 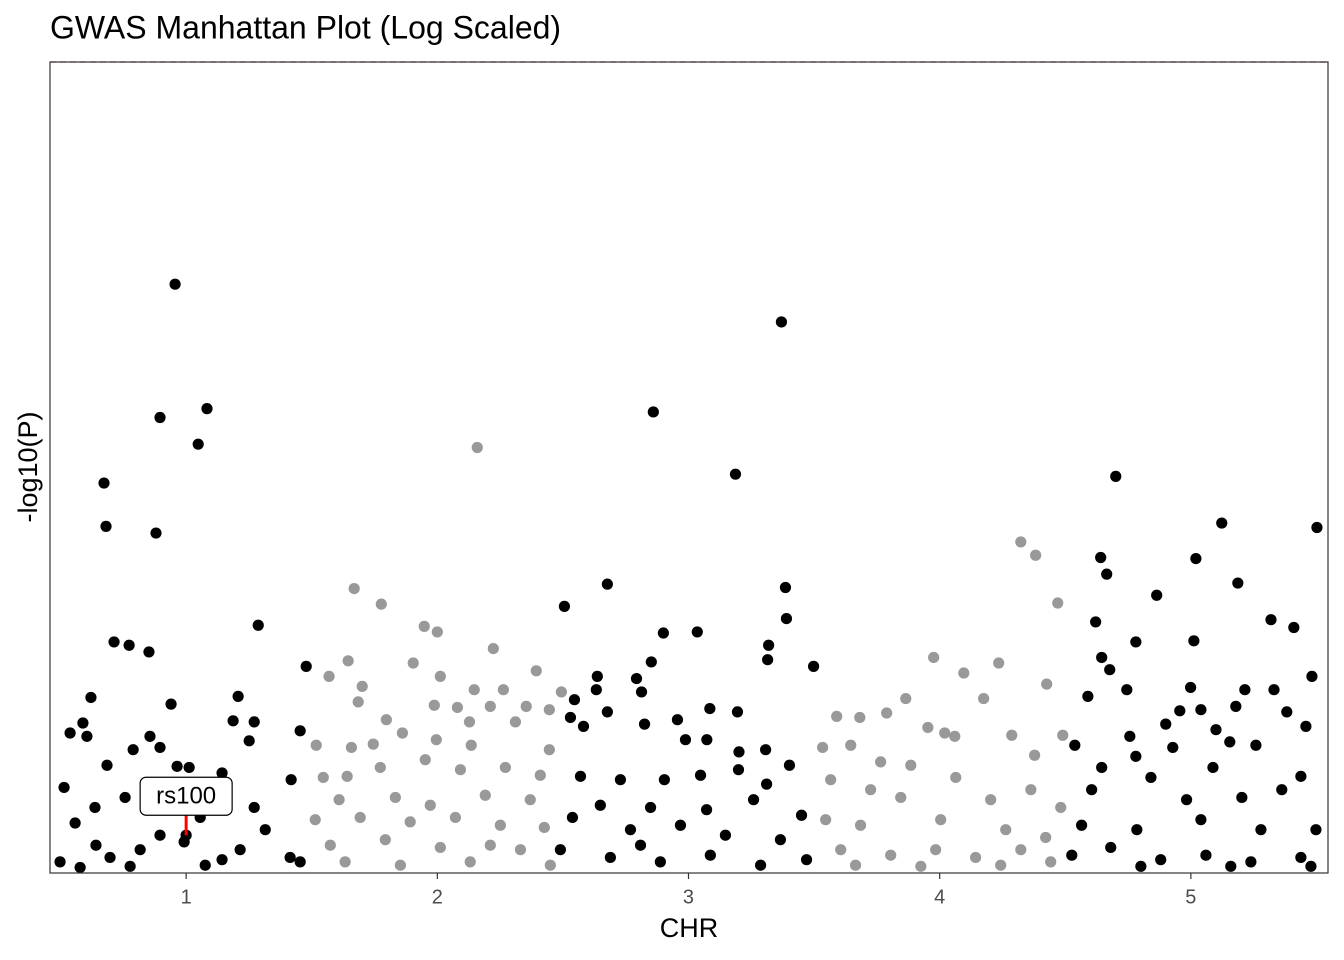 I want to click on x-tick-label: 5, so click(x=1190, y=897).